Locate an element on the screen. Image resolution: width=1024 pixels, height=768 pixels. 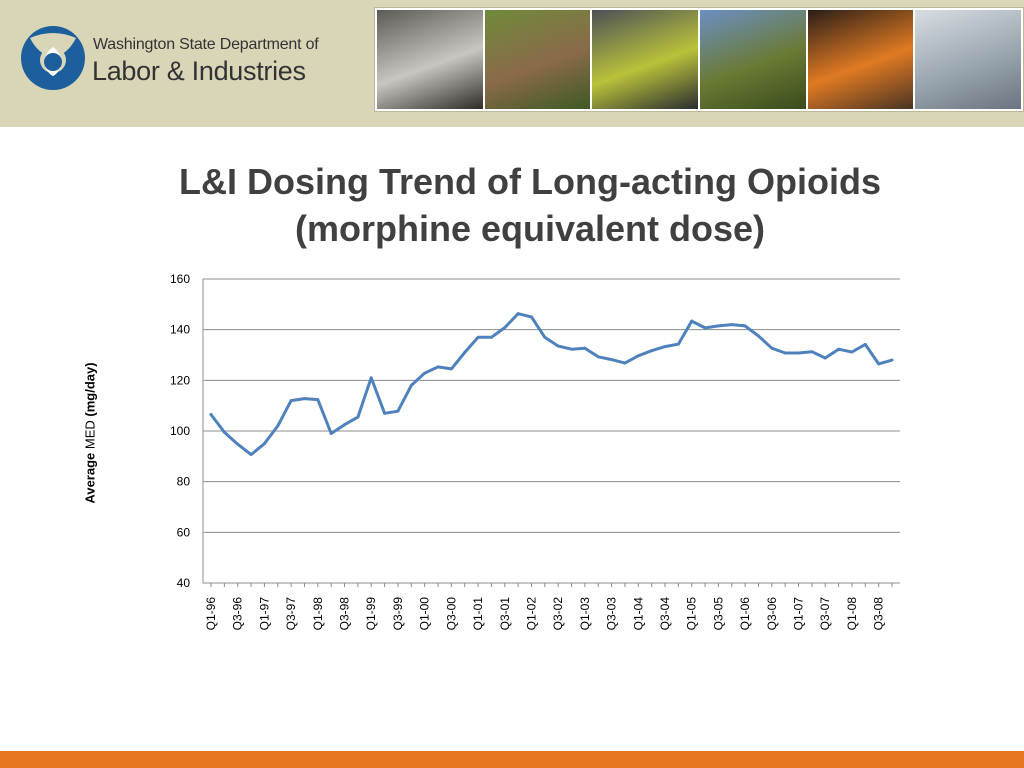
x-tick-label: Q1-00 is located at coordinates (425, 614).